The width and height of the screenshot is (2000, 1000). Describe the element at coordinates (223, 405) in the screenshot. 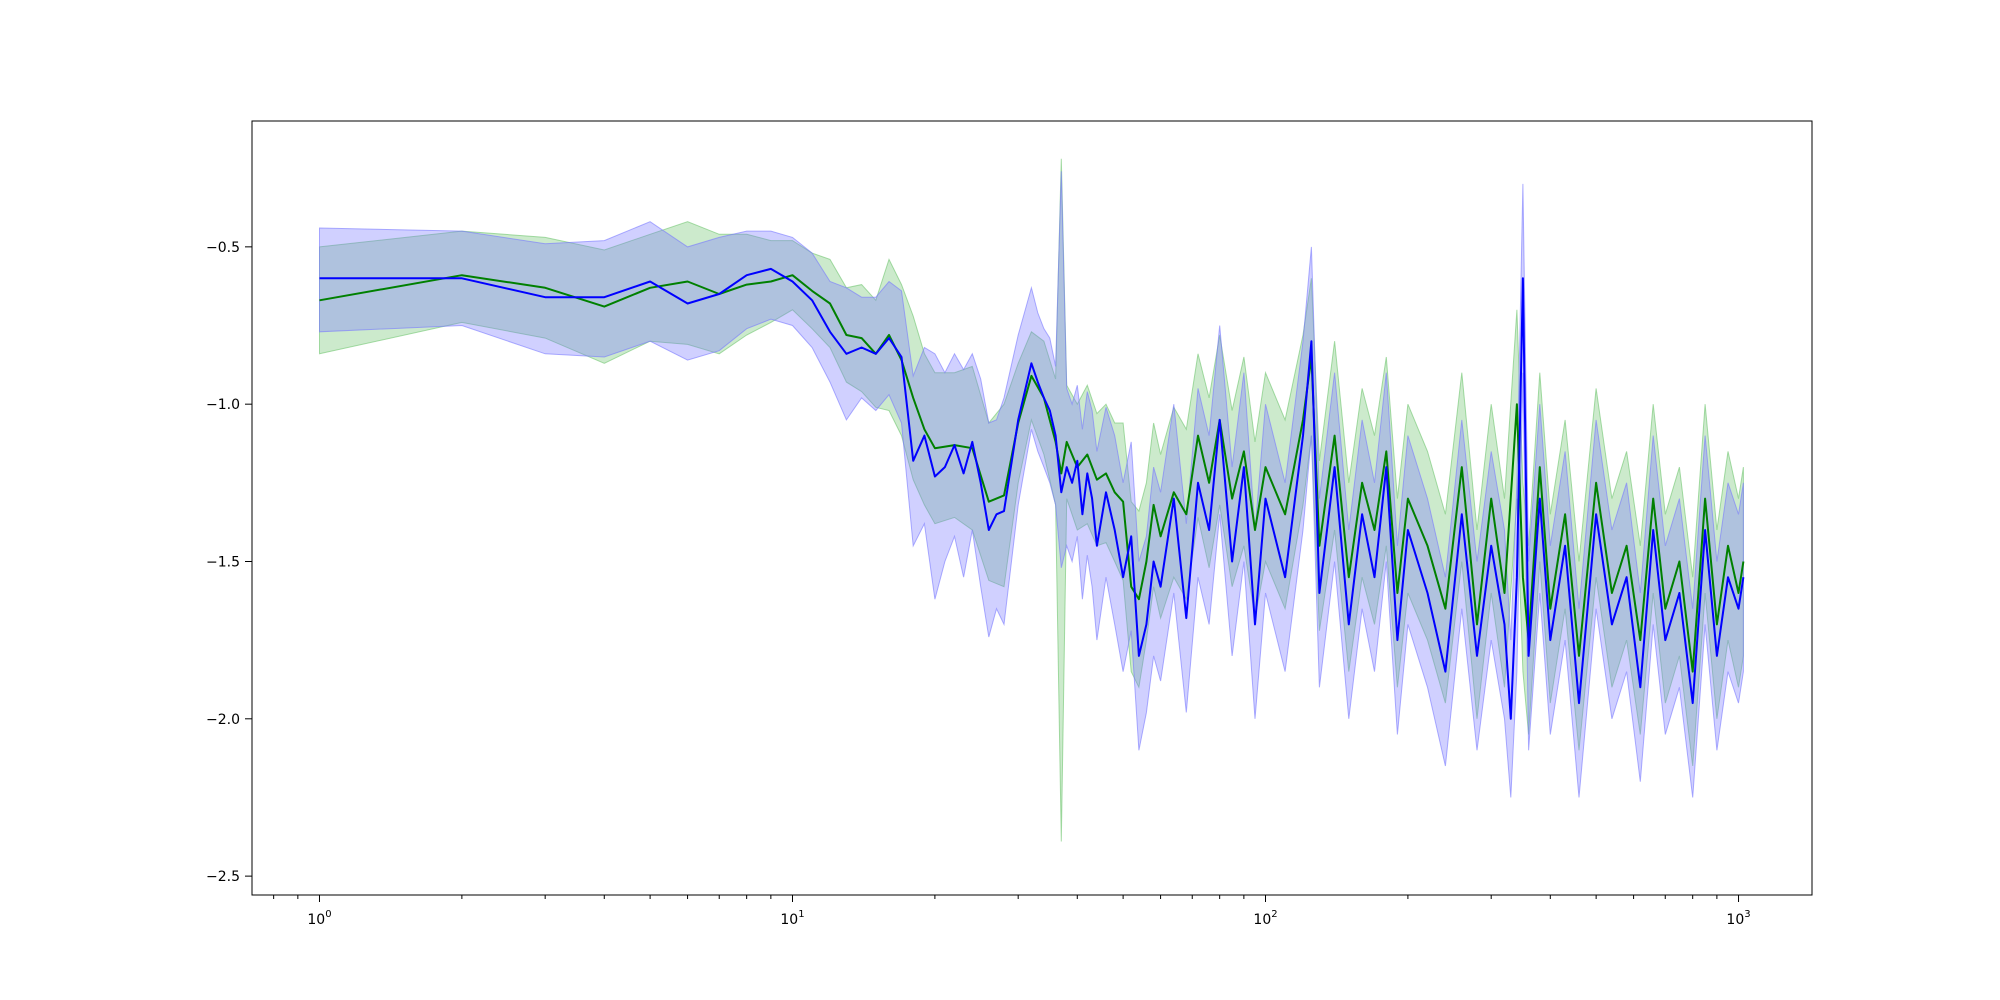

I see `y-tick-label: −1.0` at that location.